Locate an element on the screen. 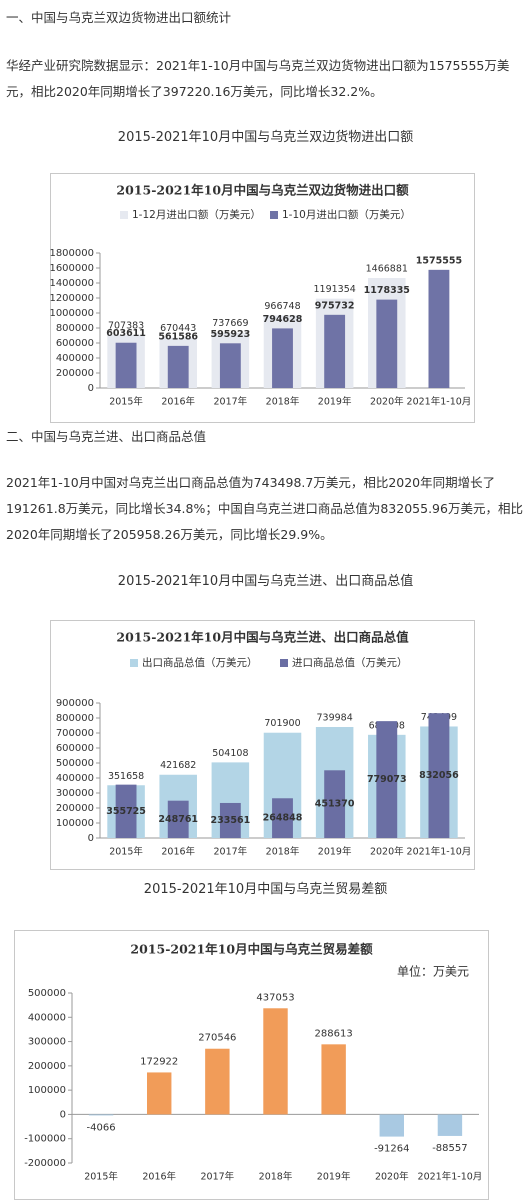  y-tick-label: 1200000 is located at coordinates (72, 298).